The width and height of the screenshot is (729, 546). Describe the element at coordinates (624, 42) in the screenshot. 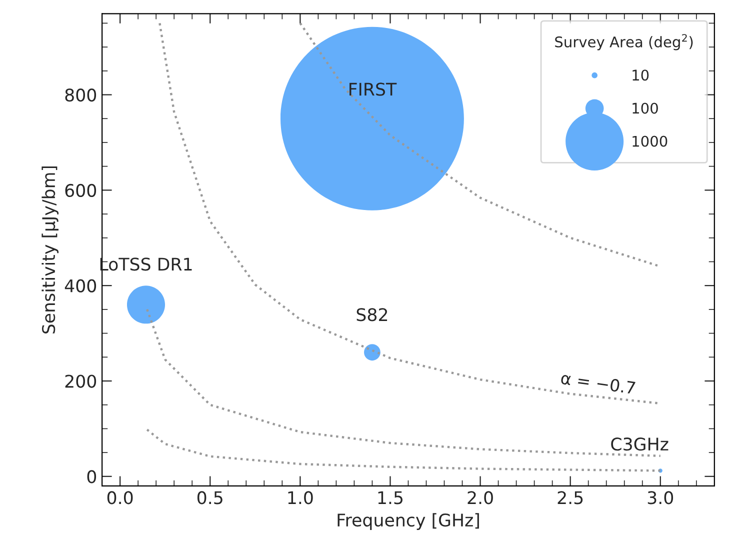

I see `legend-title: Survey Area (deg$^{2}$)` at that location.